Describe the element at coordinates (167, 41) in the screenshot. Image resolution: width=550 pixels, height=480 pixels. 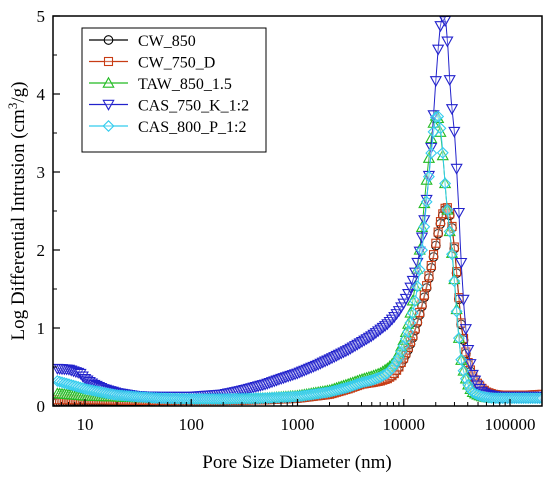
I see `legend-label: CW_850` at that location.